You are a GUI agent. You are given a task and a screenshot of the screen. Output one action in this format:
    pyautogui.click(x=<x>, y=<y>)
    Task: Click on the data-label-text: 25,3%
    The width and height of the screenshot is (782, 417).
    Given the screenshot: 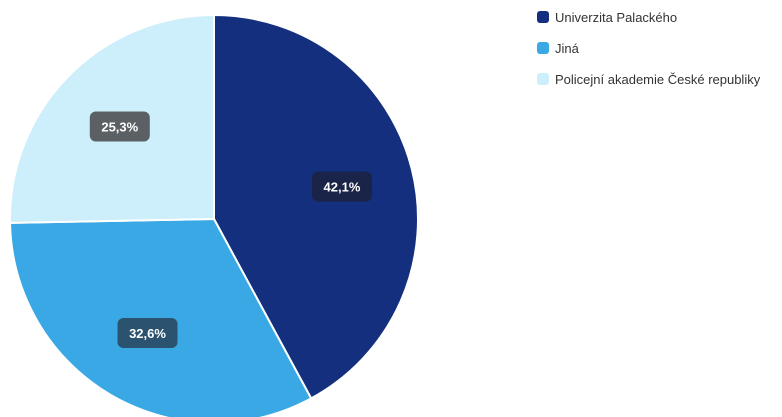 What is the action you would take?
    pyautogui.click(x=119, y=127)
    